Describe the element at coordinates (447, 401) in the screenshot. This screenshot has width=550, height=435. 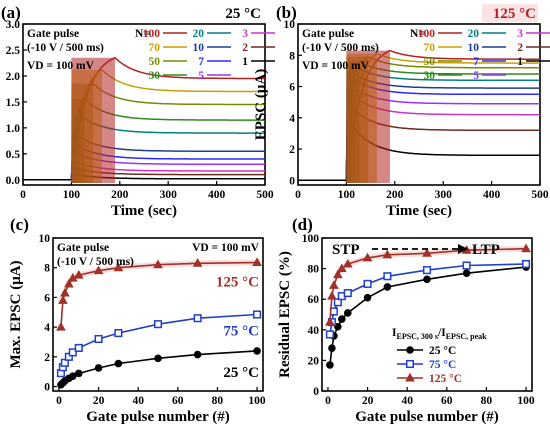
I see `x-tick-label: 60` at that location.